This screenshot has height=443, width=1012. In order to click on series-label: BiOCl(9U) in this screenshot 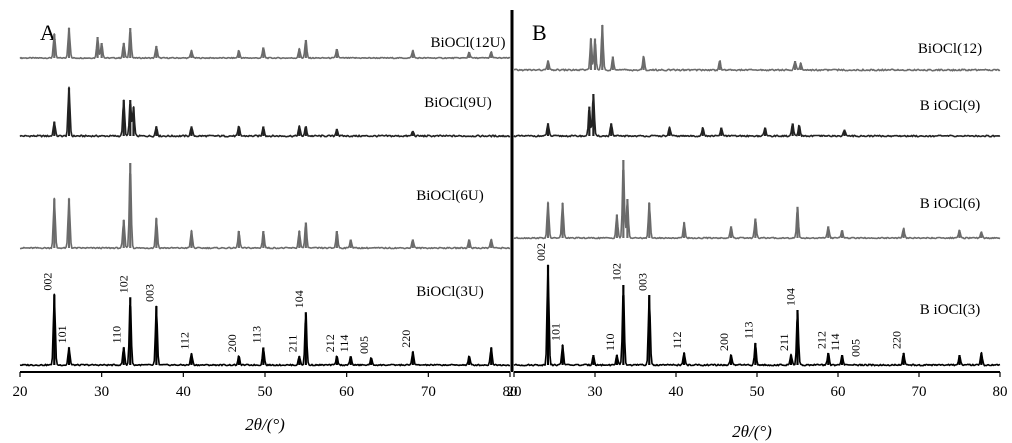, I will do `click(458, 103)`.